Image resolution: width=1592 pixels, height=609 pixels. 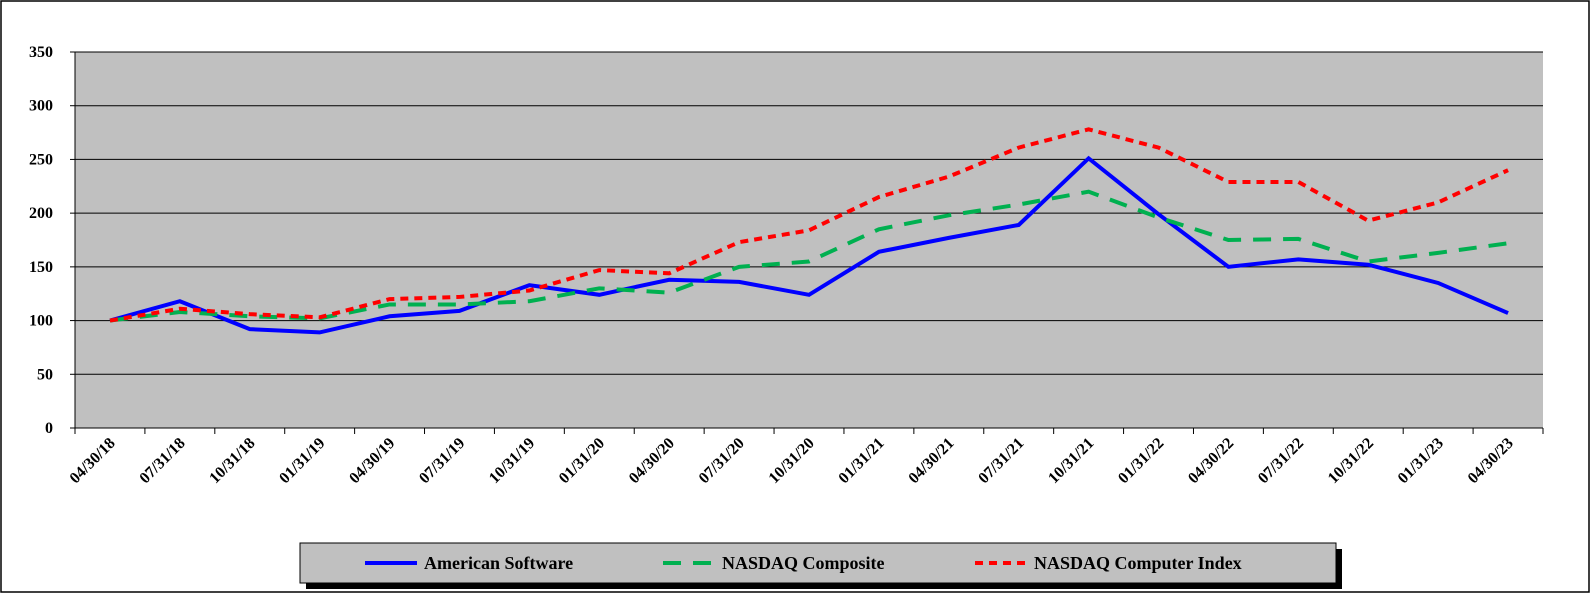 What do you see at coordinates (498, 563) in the screenshot?
I see `legend-label: American Software` at bounding box center [498, 563].